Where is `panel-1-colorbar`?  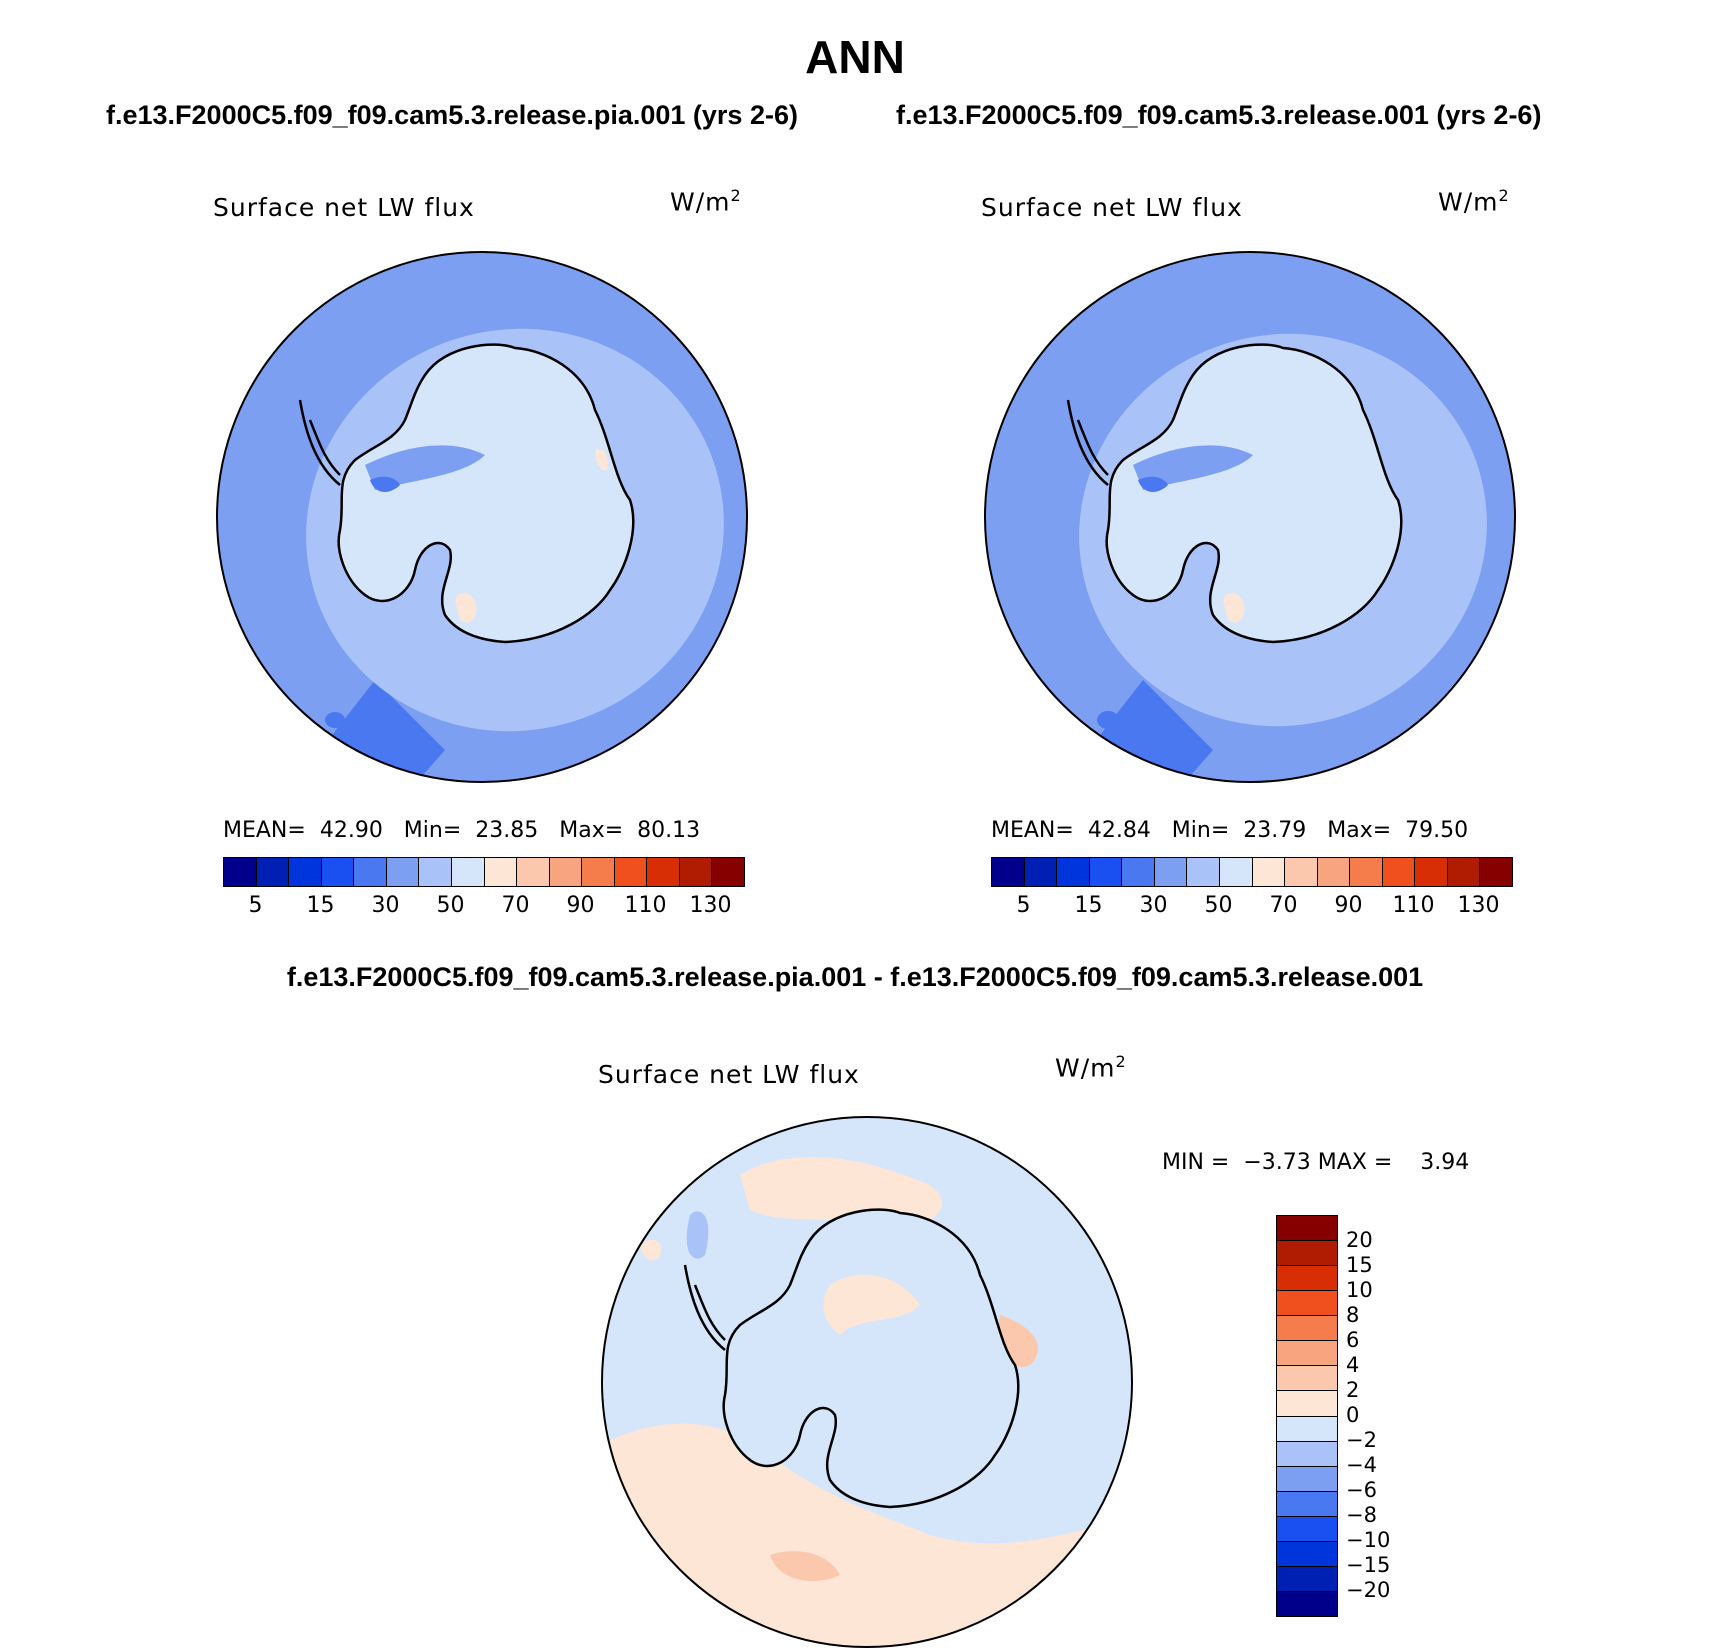 panel-1-colorbar is located at coordinates (484, 872).